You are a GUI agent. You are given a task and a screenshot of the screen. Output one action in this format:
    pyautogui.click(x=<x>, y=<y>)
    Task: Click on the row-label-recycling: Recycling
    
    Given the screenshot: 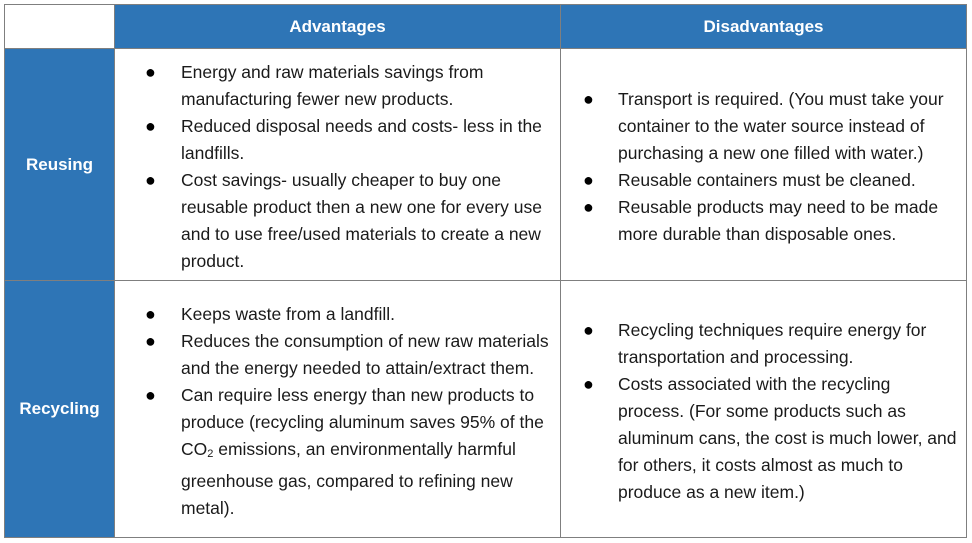 What is the action you would take?
    pyautogui.click(x=59, y=409)
    